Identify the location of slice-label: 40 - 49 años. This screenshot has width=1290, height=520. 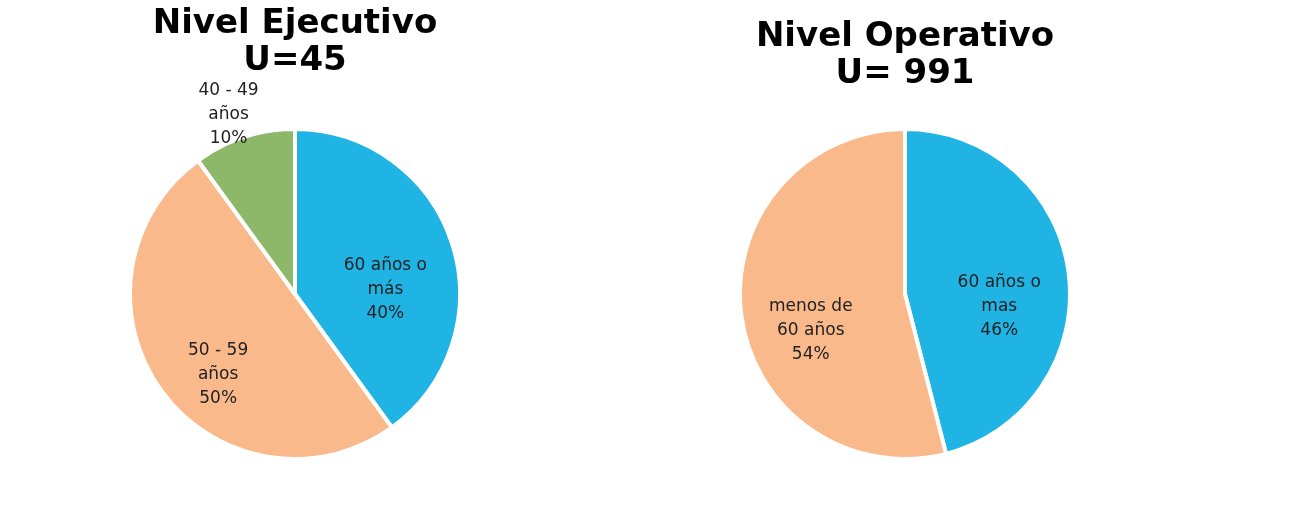
(228, 100).